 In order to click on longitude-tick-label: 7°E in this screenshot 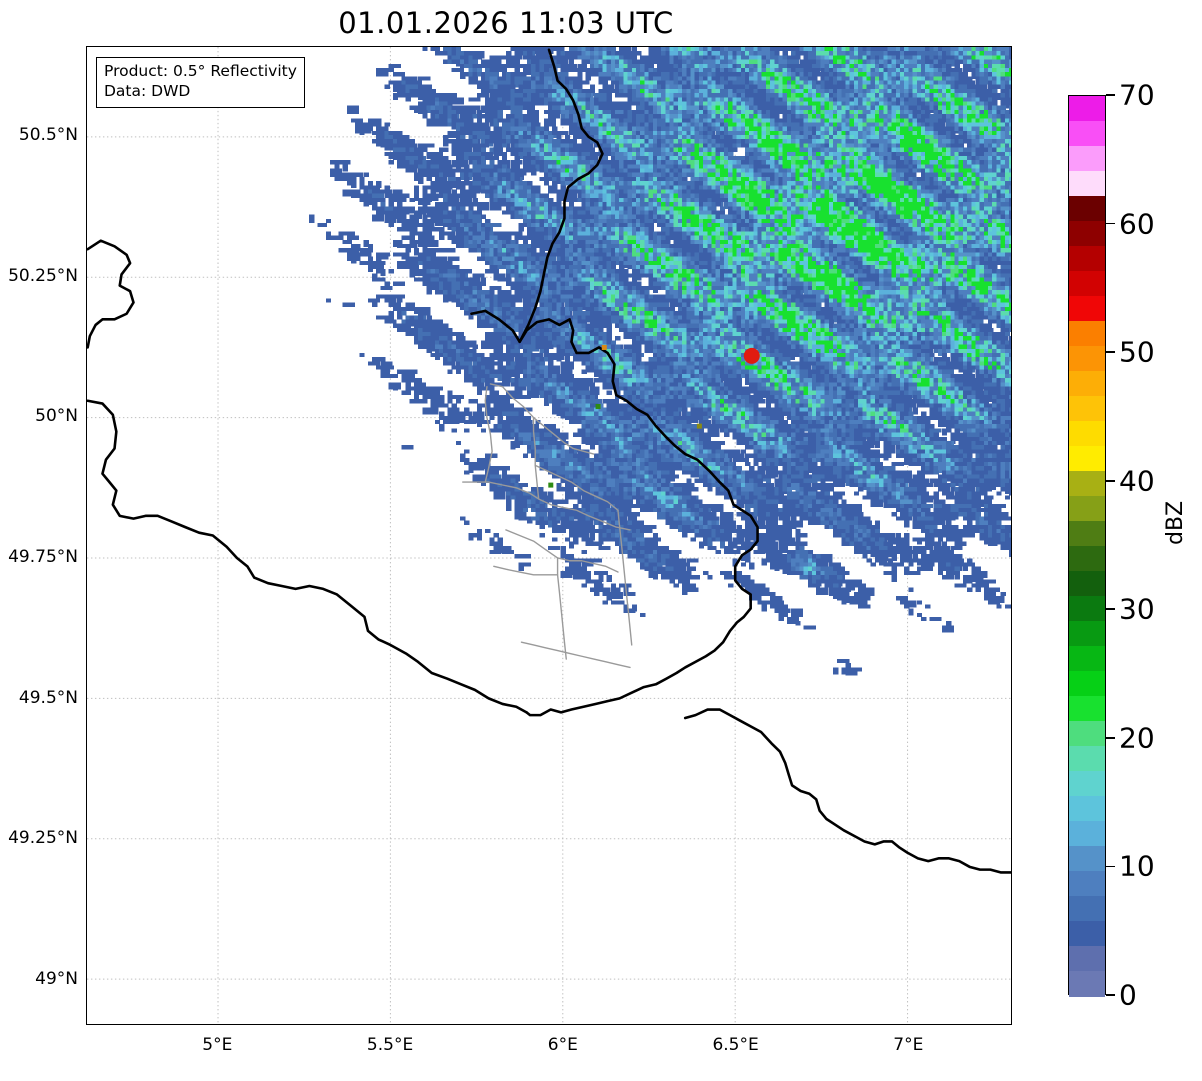, I will do `click(908, 1045)`.